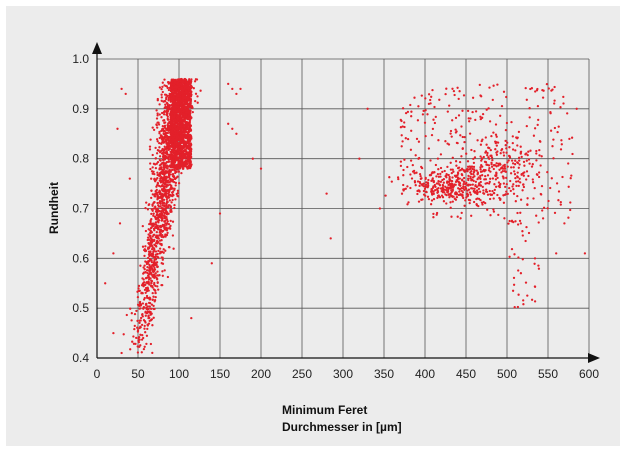 Image resolution: width=627 pixels, height=452 pixels. I want to click on y-tick-label: 1.0, so click(80, 59).